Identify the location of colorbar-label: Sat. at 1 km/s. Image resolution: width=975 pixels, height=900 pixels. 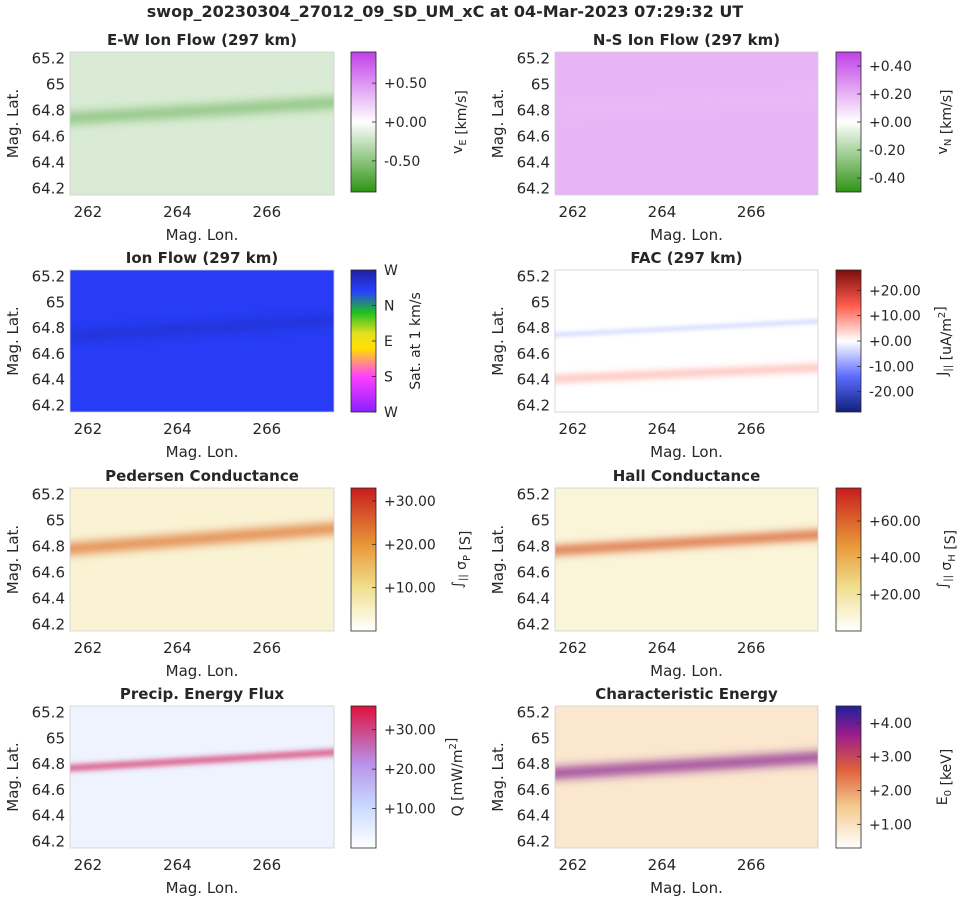
(416, 341).